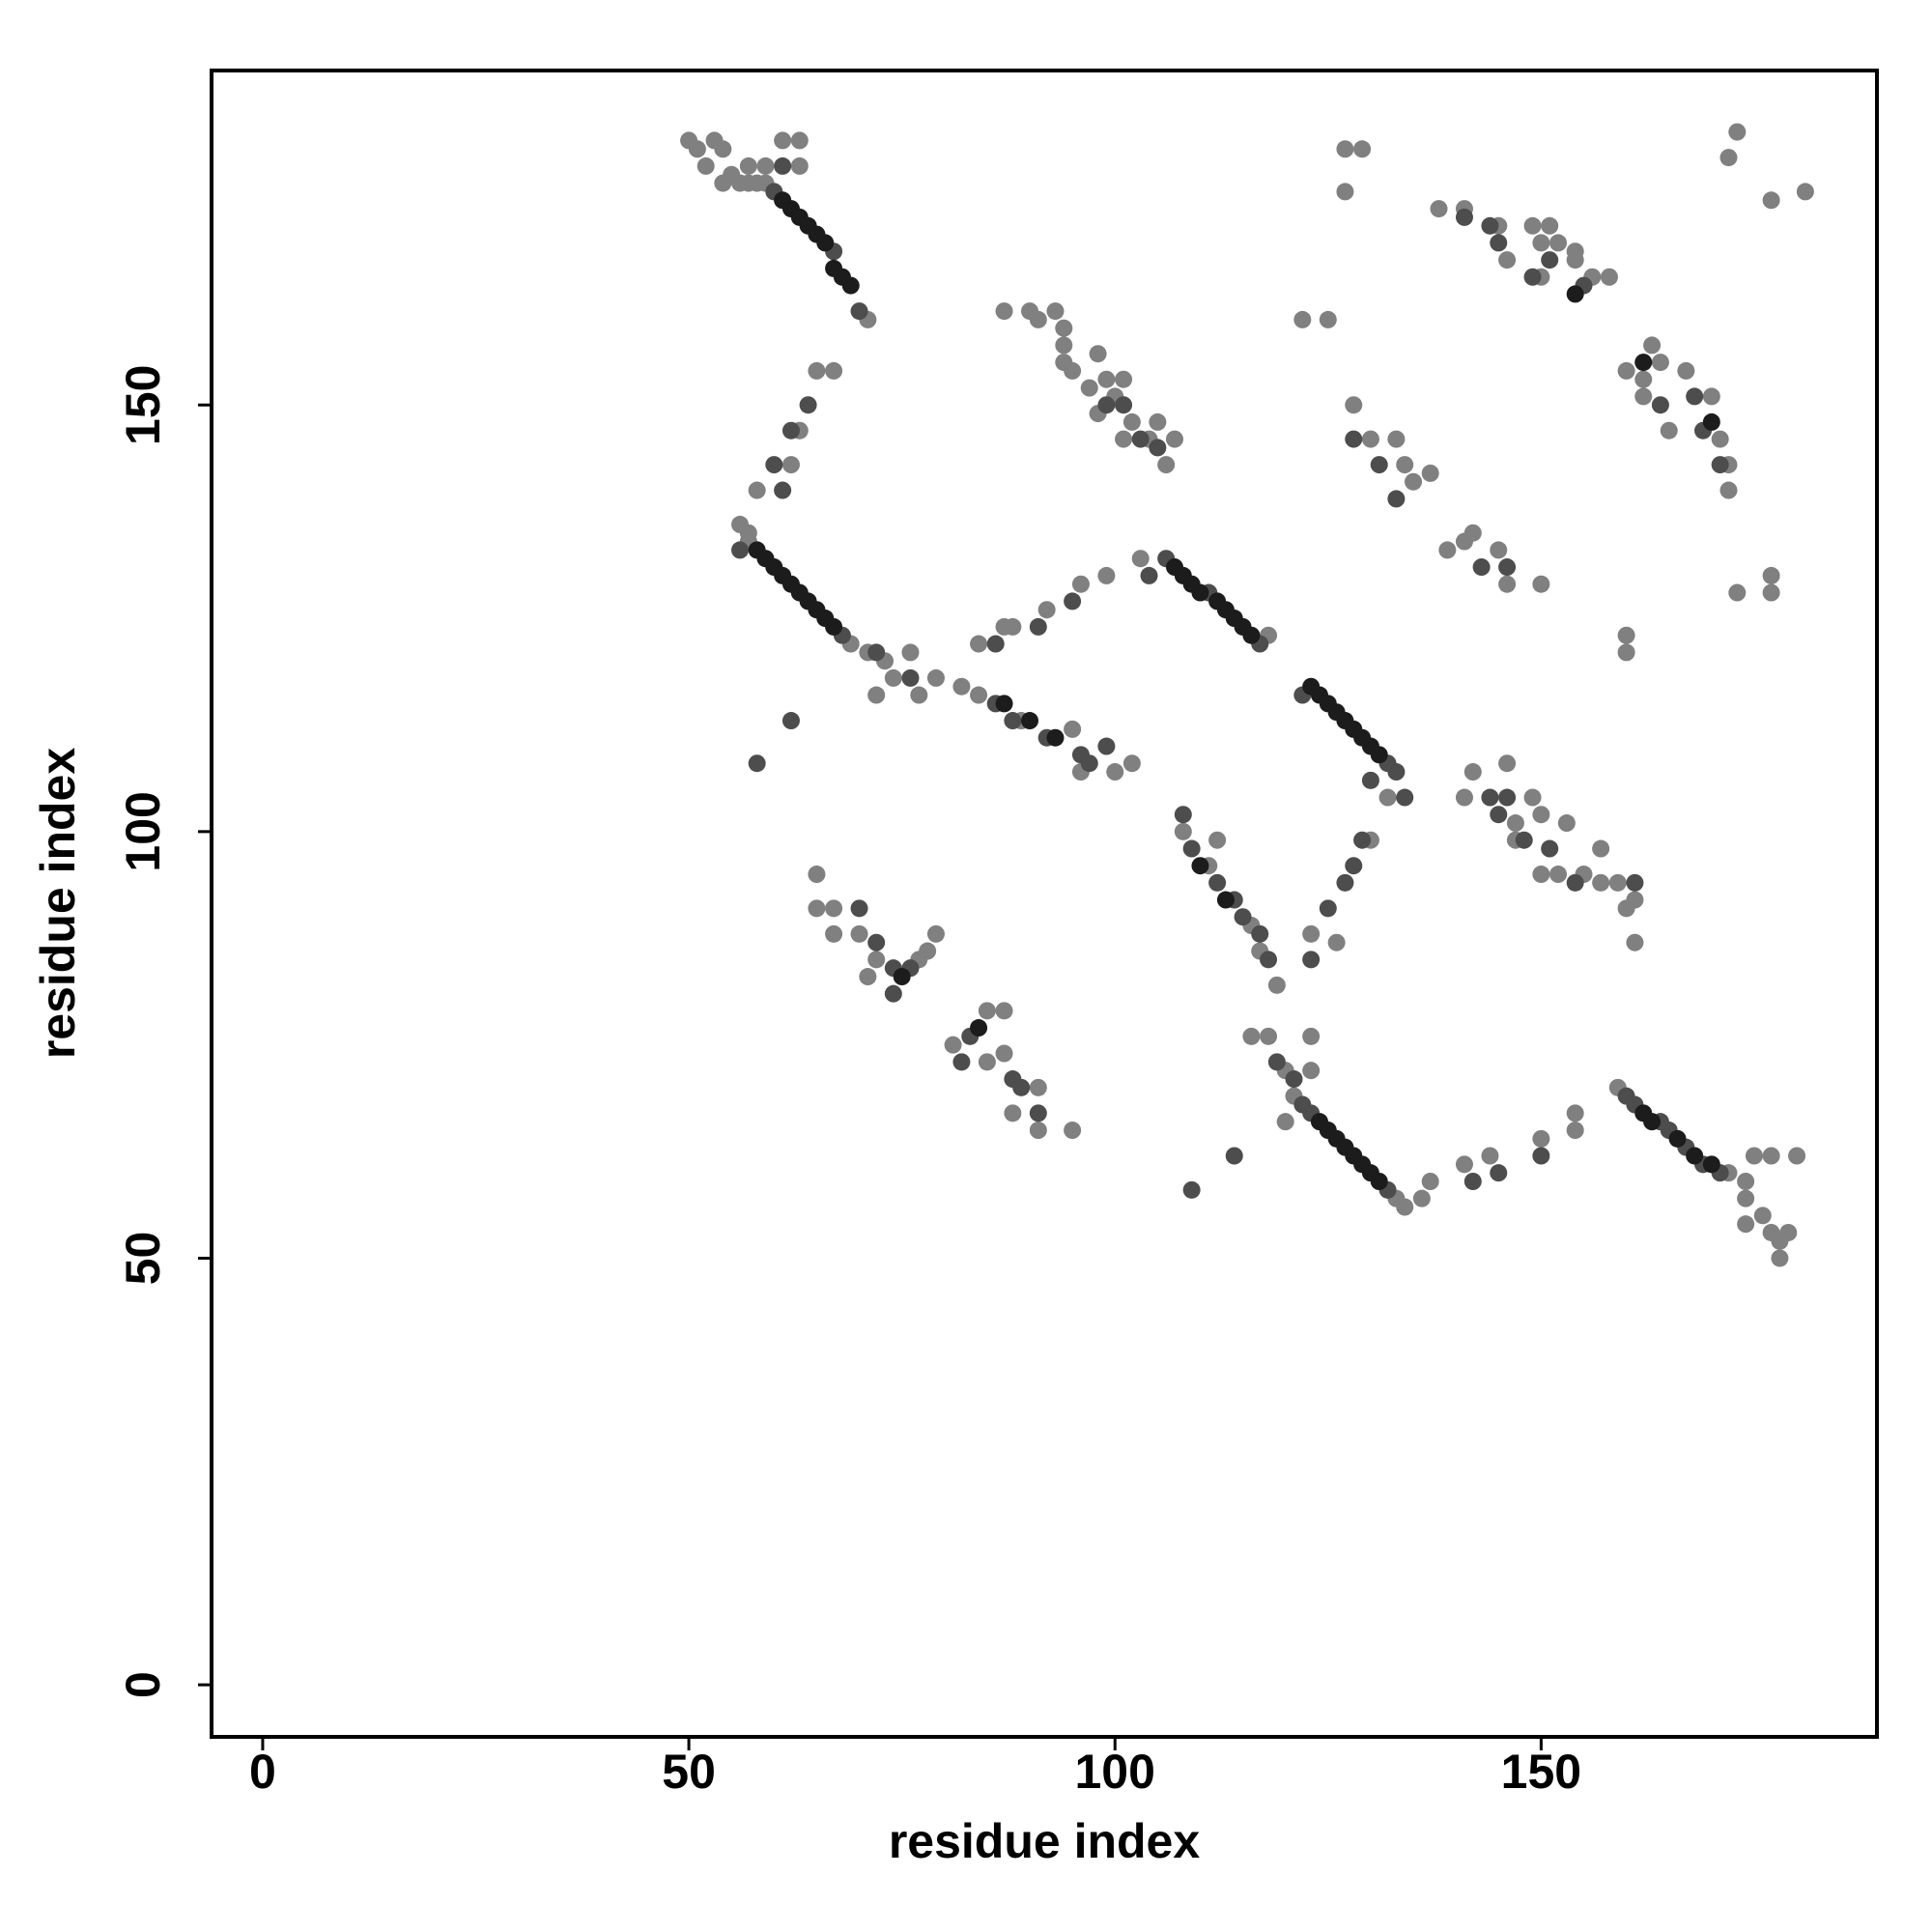 Image resolution: width=1932 pixels, height=1932 pixels. Describe the element at coordinates (143, 1259) in the screenshot. I see `y-tick-label: 50` at that location.